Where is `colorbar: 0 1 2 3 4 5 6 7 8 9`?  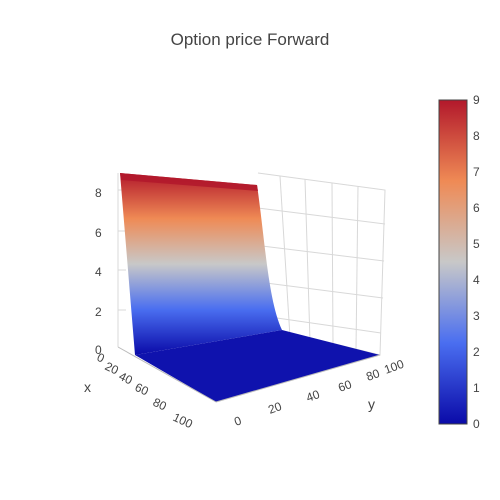
colorbar: 0 1 2 3 4 5 6 7 8 9 is located at coordinates (459, 262).